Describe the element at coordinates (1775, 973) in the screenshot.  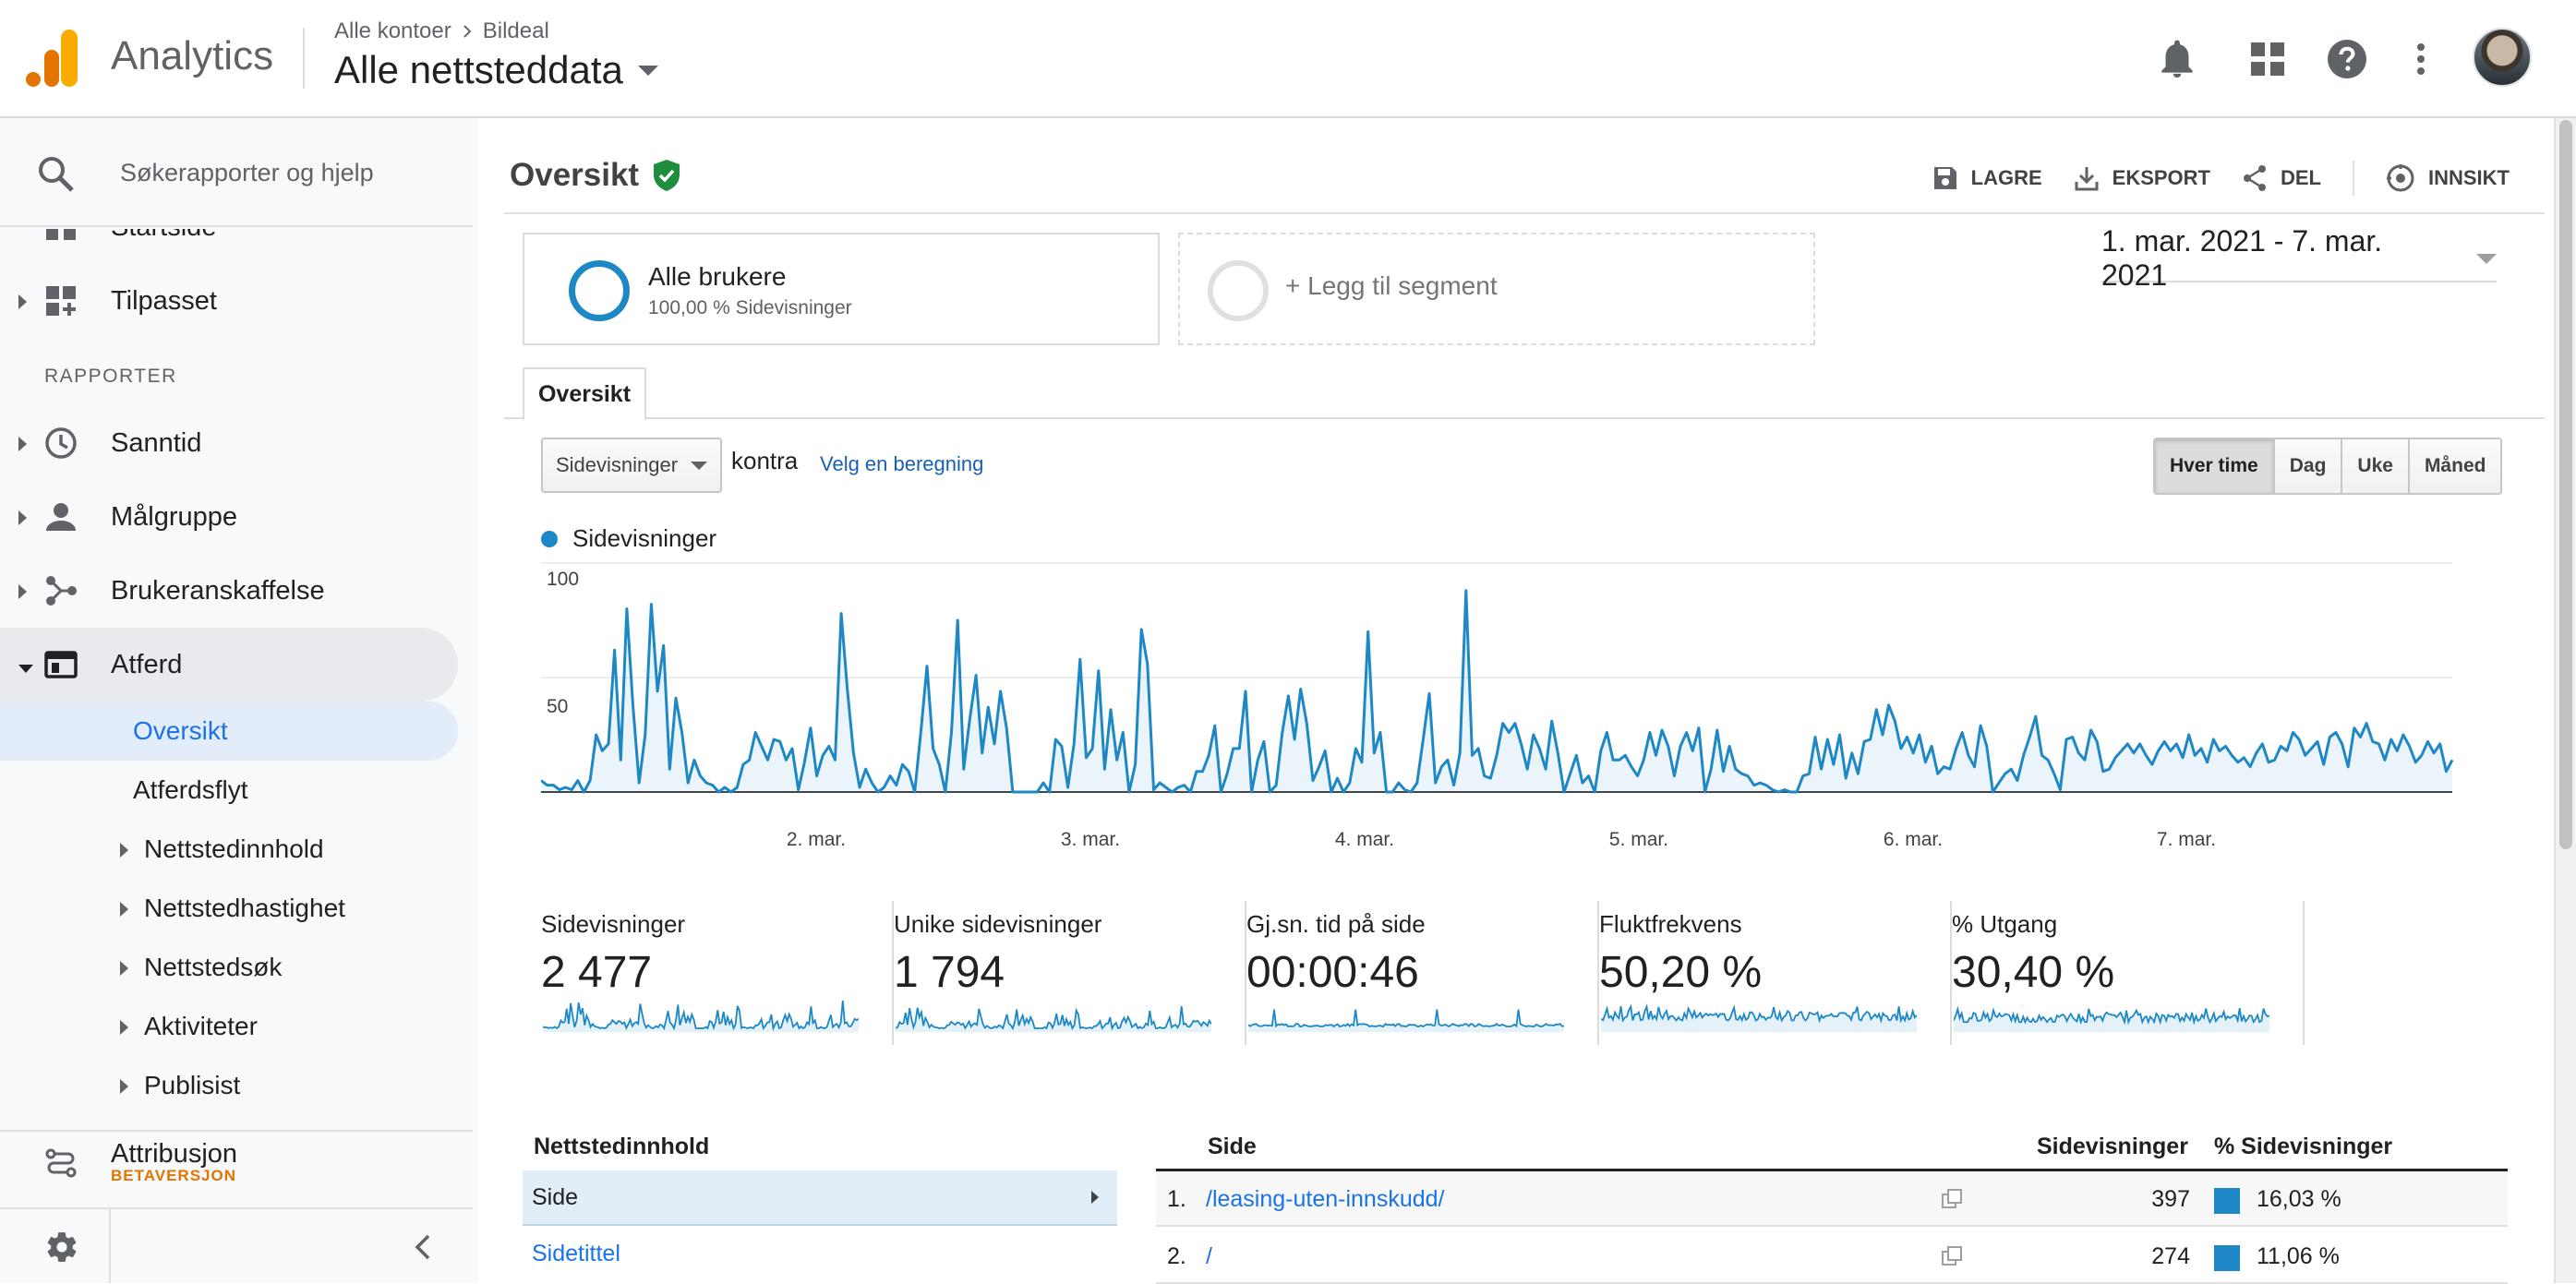
I see `kpi-bounce-rate: Fluktfrekvens 50,20 %` at that location.